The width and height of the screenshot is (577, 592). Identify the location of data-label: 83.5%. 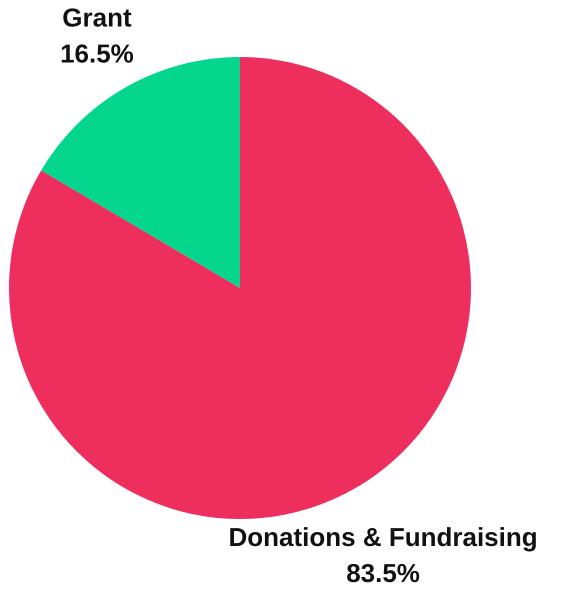
(383, 573).